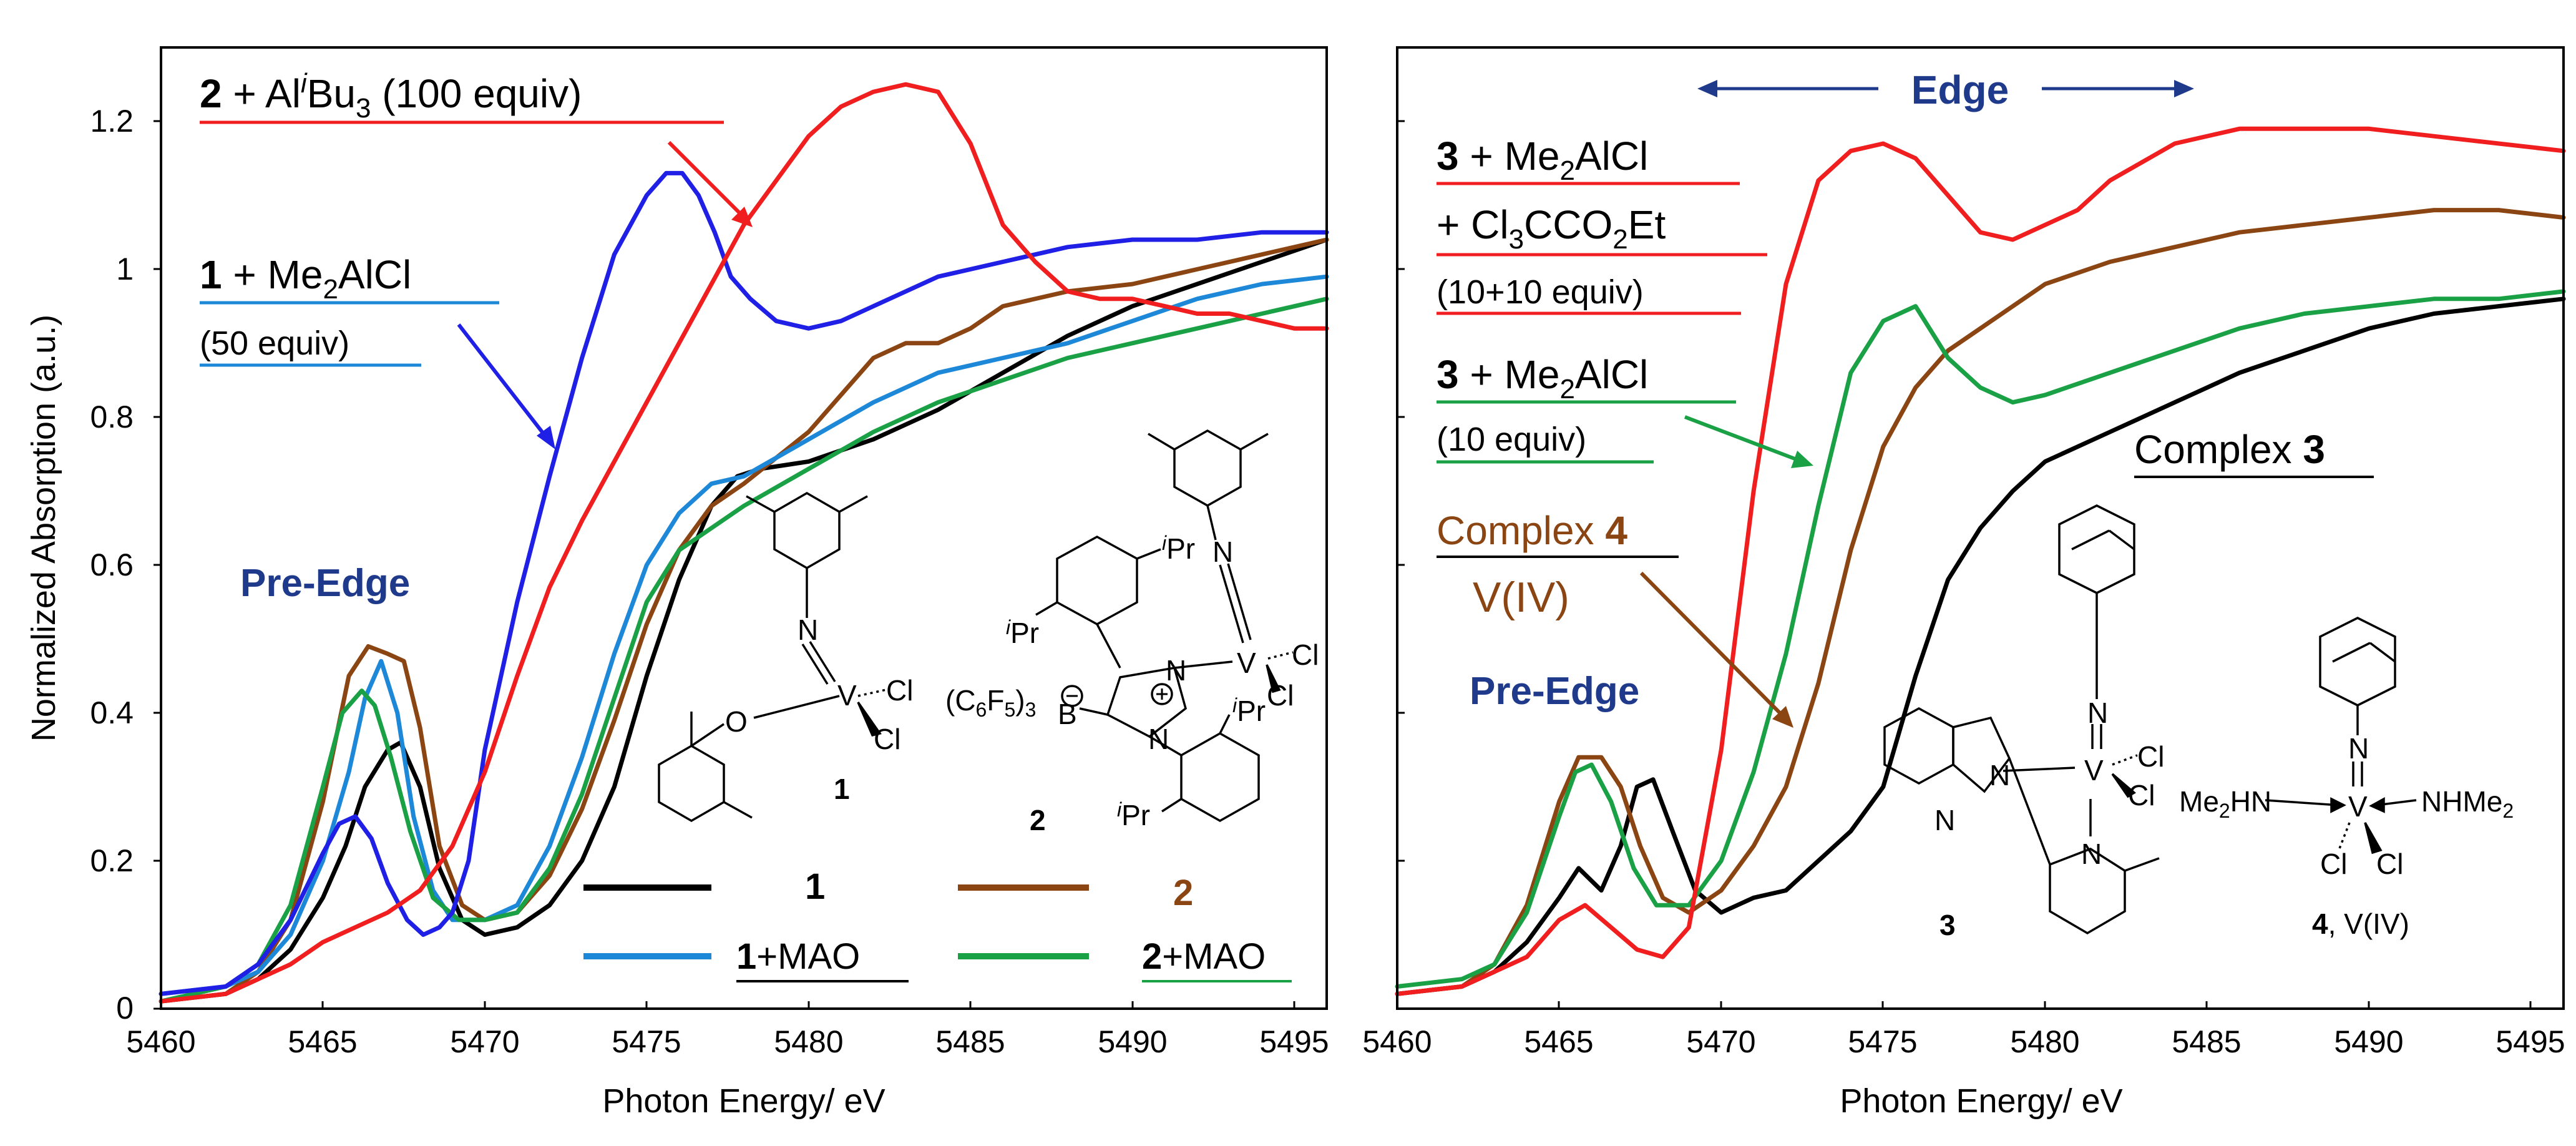  Describe the element at coordinates (1802, 460) in the screenshot. I see `me10-label-arrowhead` at that location.